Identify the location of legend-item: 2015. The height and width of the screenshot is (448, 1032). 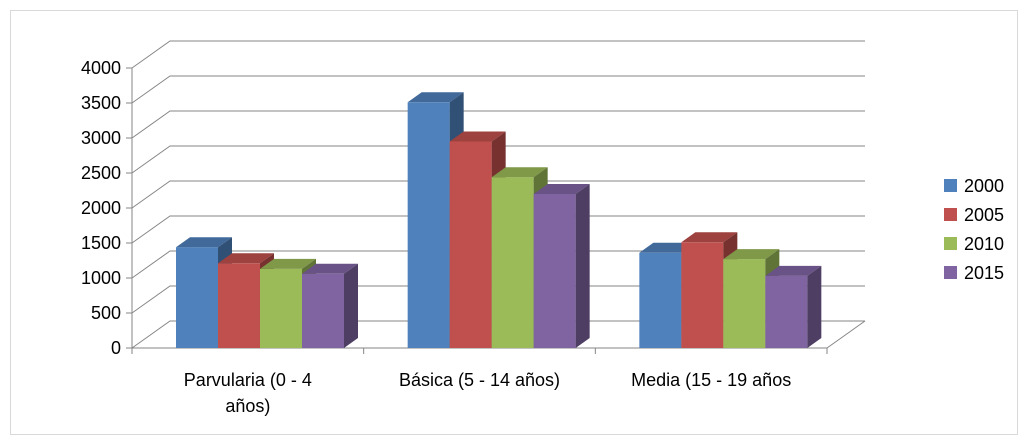
(974, 273).